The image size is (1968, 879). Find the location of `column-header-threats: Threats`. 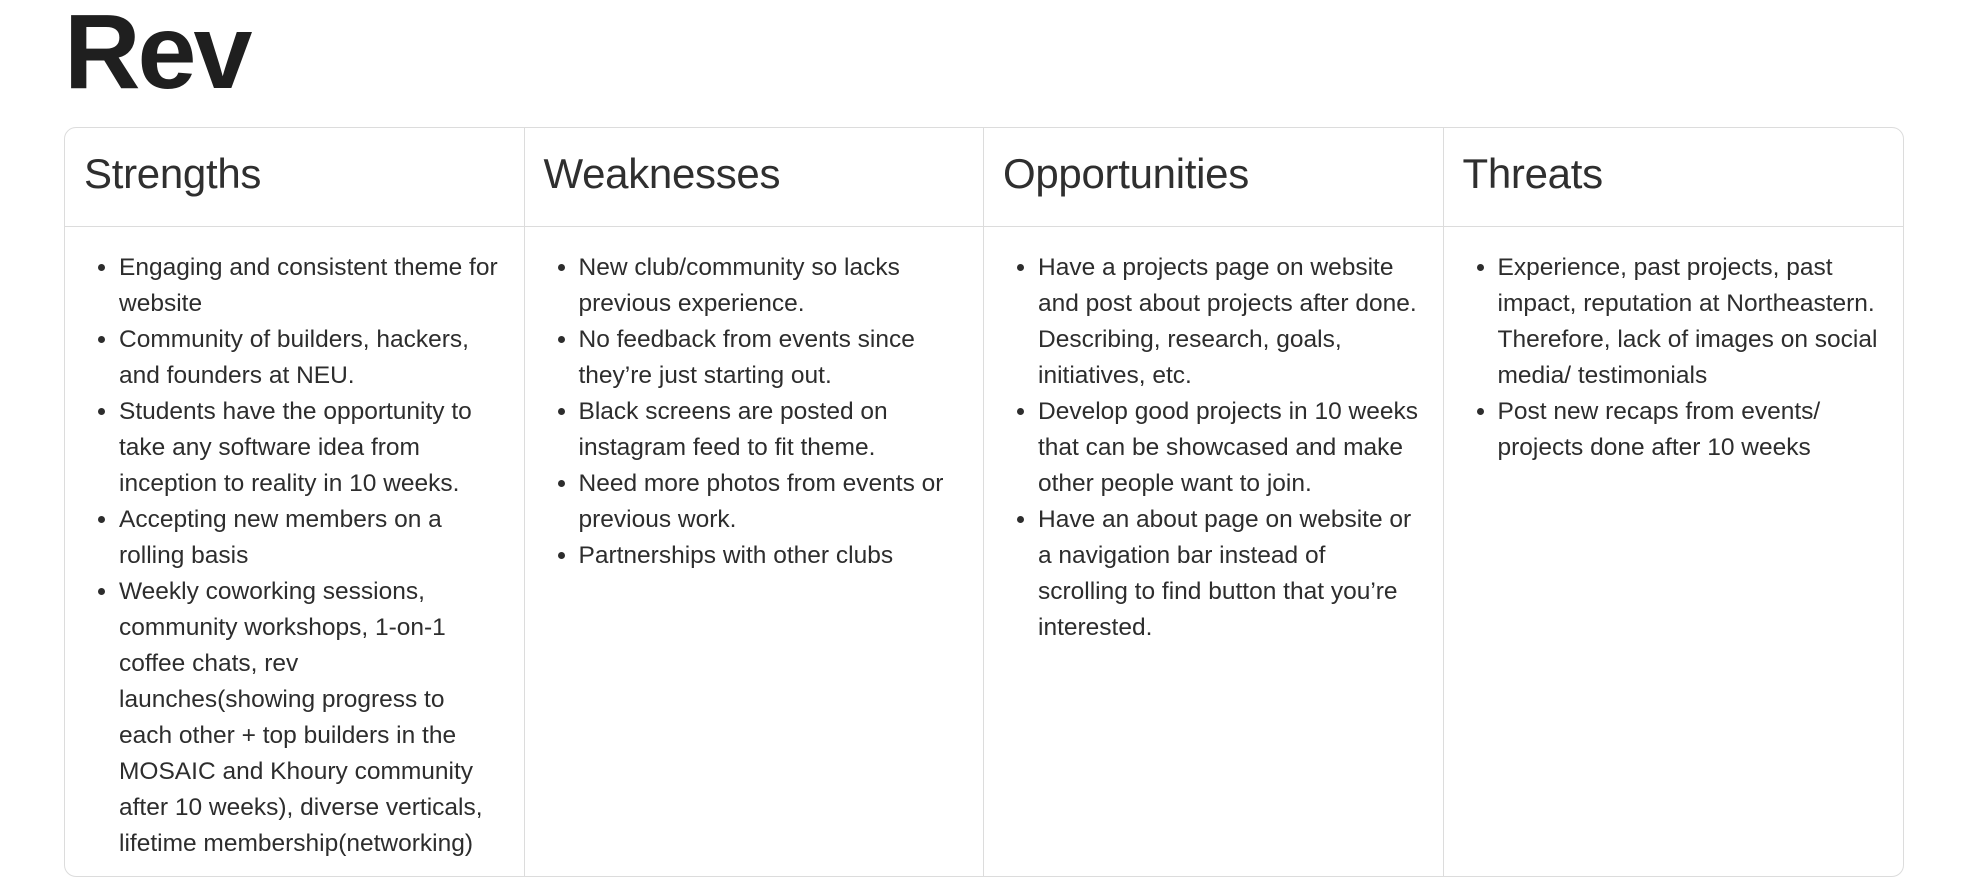

column-header-threats: Threats is located at coordinates (1673, 177).